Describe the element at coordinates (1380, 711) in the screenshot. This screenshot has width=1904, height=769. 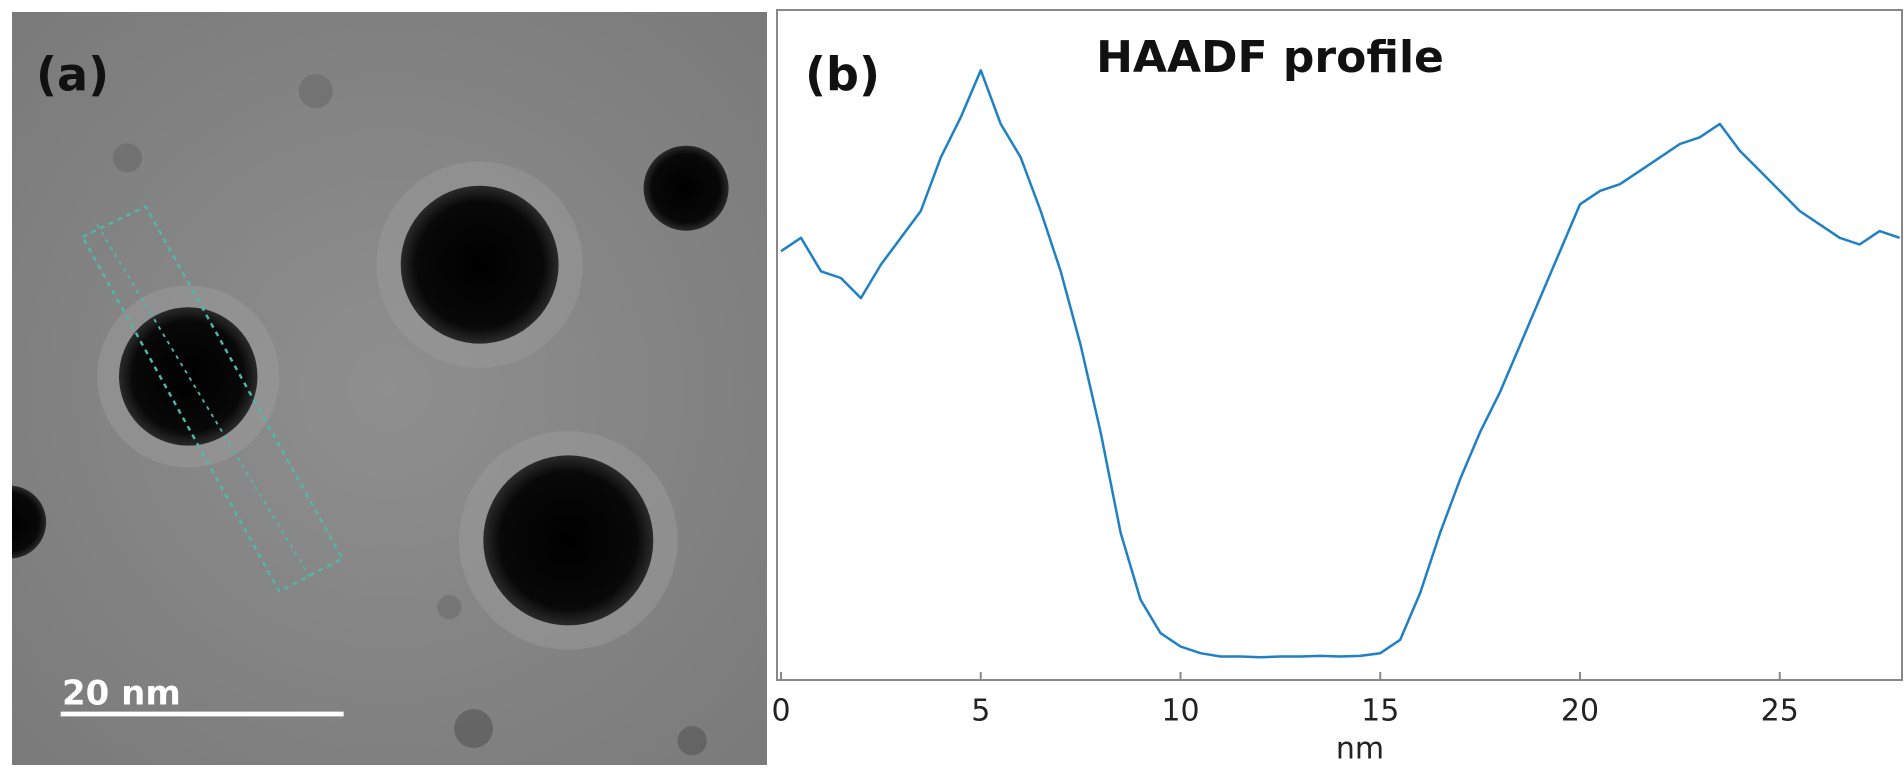
I see `x-tick-label: 15` at that location.